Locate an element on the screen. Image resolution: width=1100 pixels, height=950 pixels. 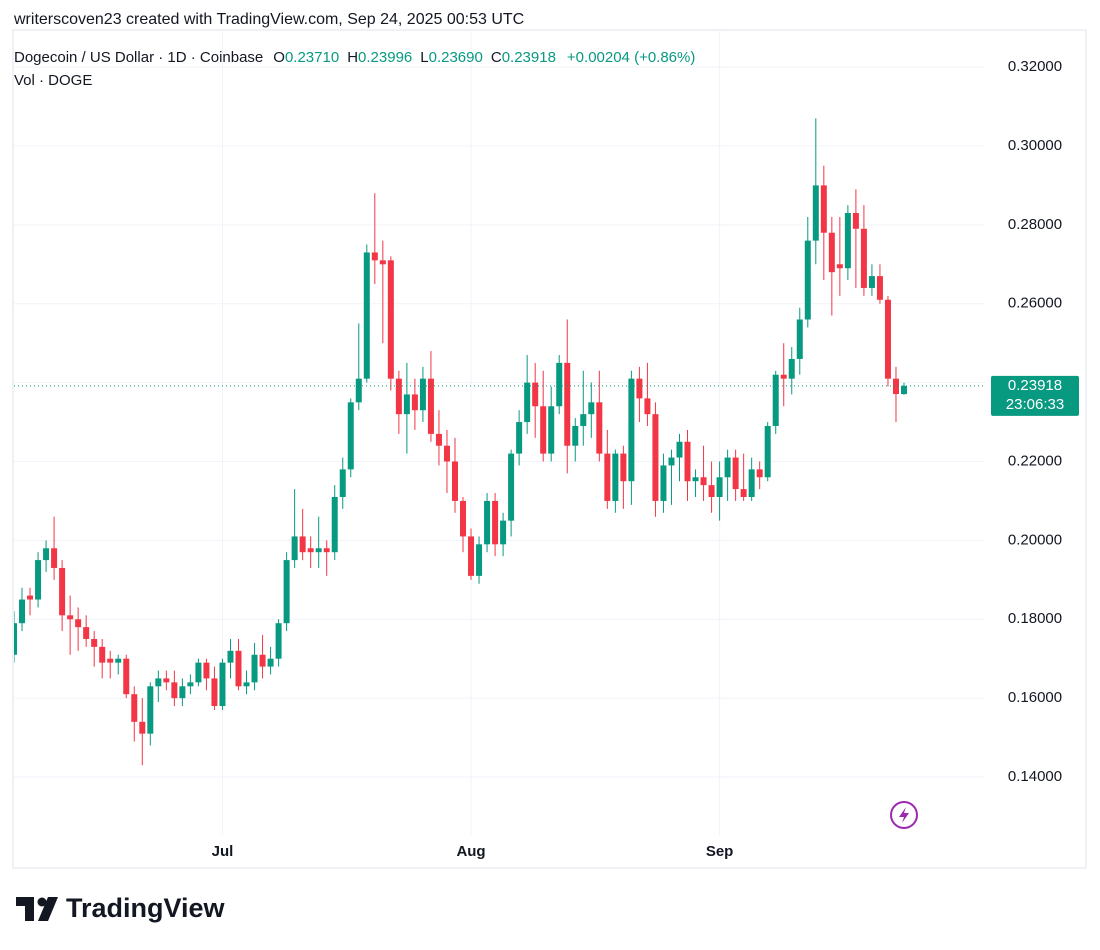
ohlc-label: C is located at coordinates (496, 57).